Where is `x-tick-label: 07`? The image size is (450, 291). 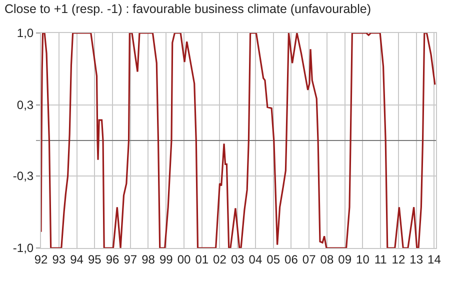 x-tick-label: 07 is located at coordinates (309, 259).